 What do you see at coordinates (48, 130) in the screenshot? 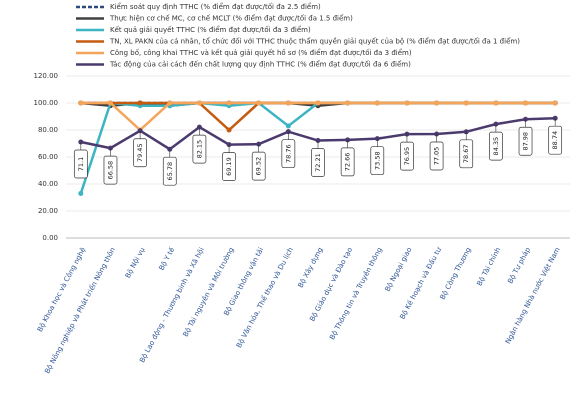
I see `y-tick-label: 80.00` at bounding box center [48, 130].